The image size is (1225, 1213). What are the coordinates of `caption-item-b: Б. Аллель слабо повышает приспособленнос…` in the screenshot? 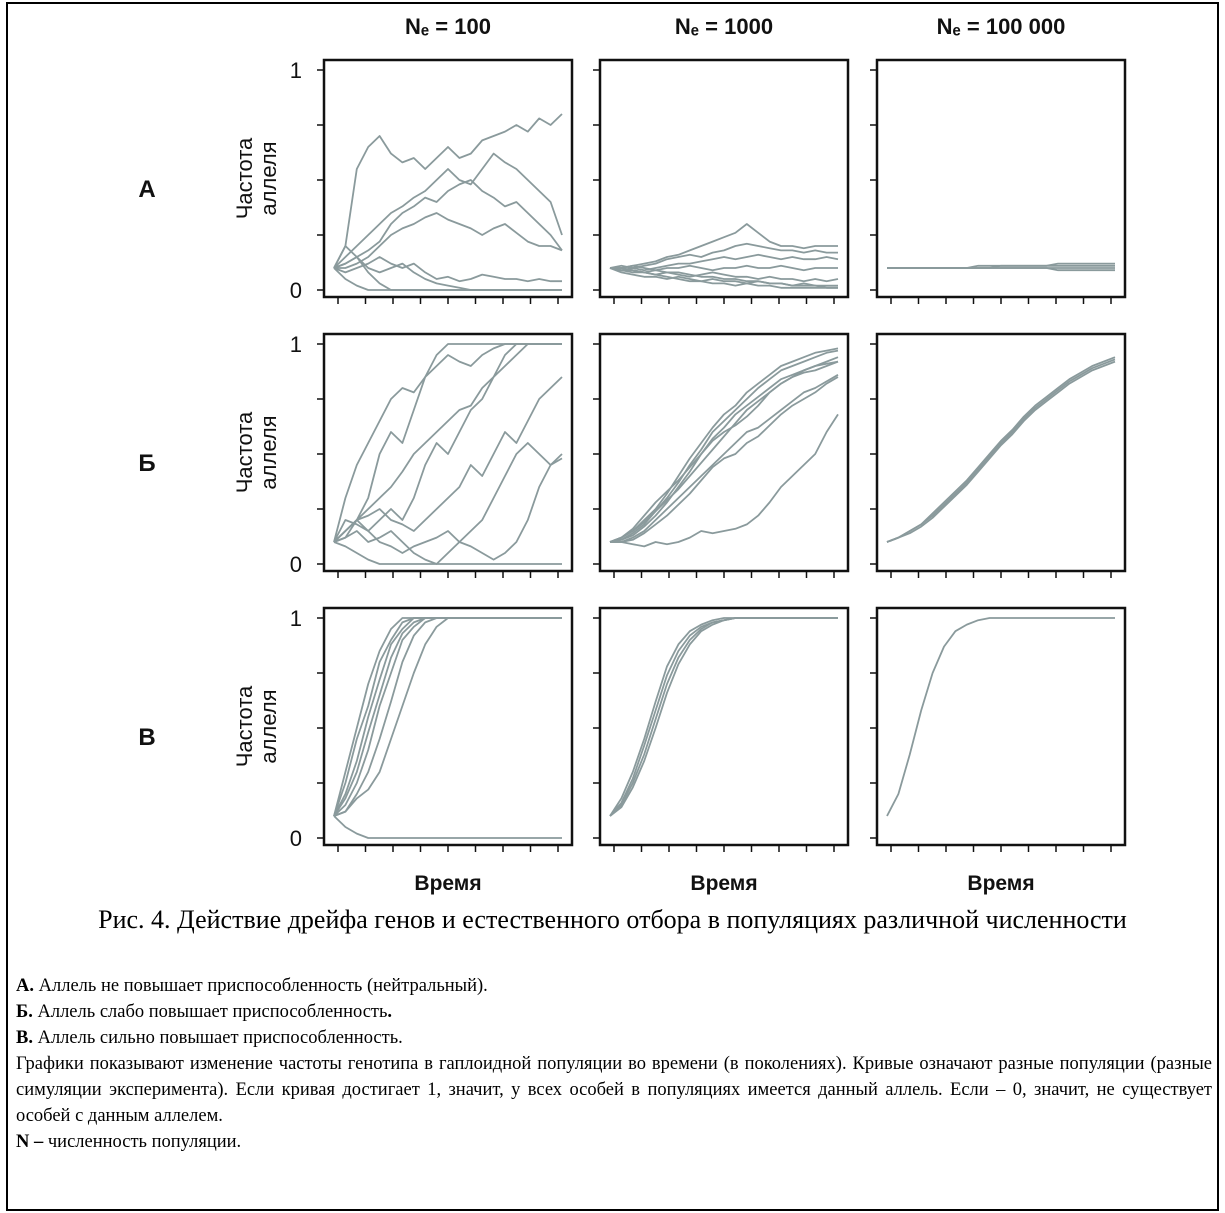 It's located at (614, 1012).